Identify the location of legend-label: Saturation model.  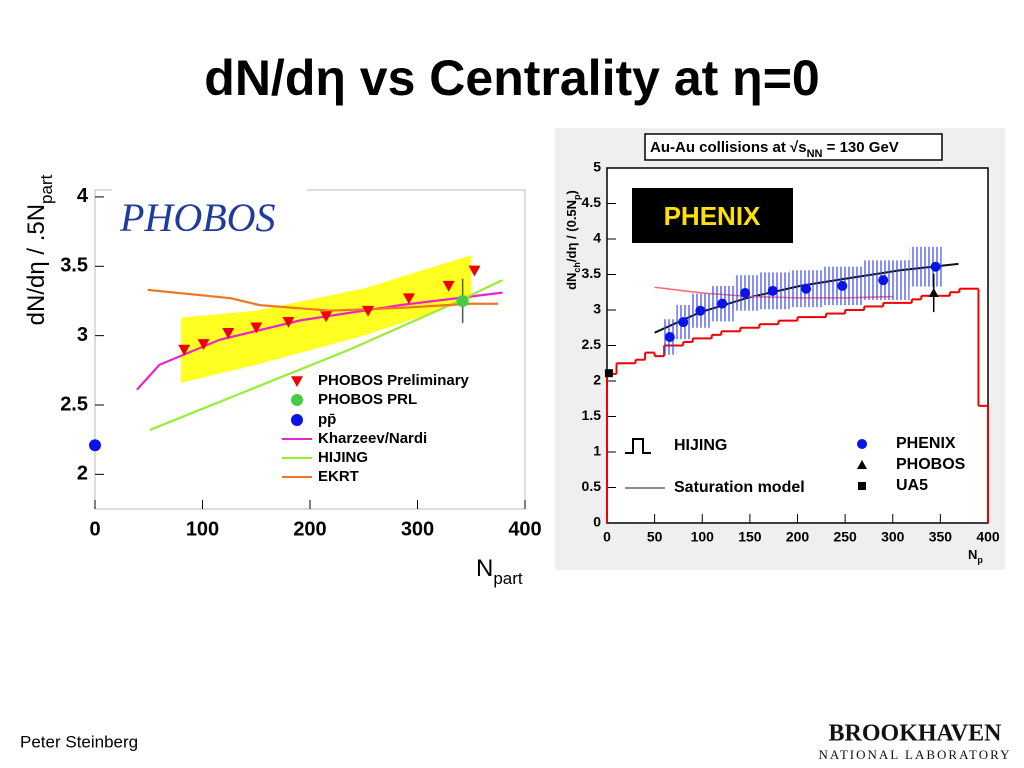
(739, 487).